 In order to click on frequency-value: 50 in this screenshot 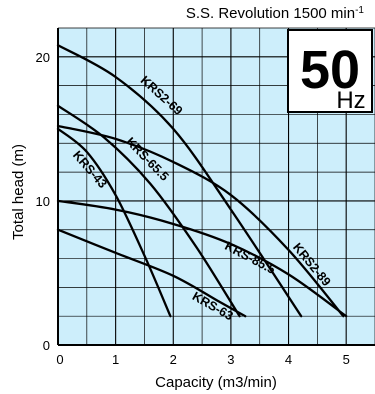, I will do `click(330, 70)`.